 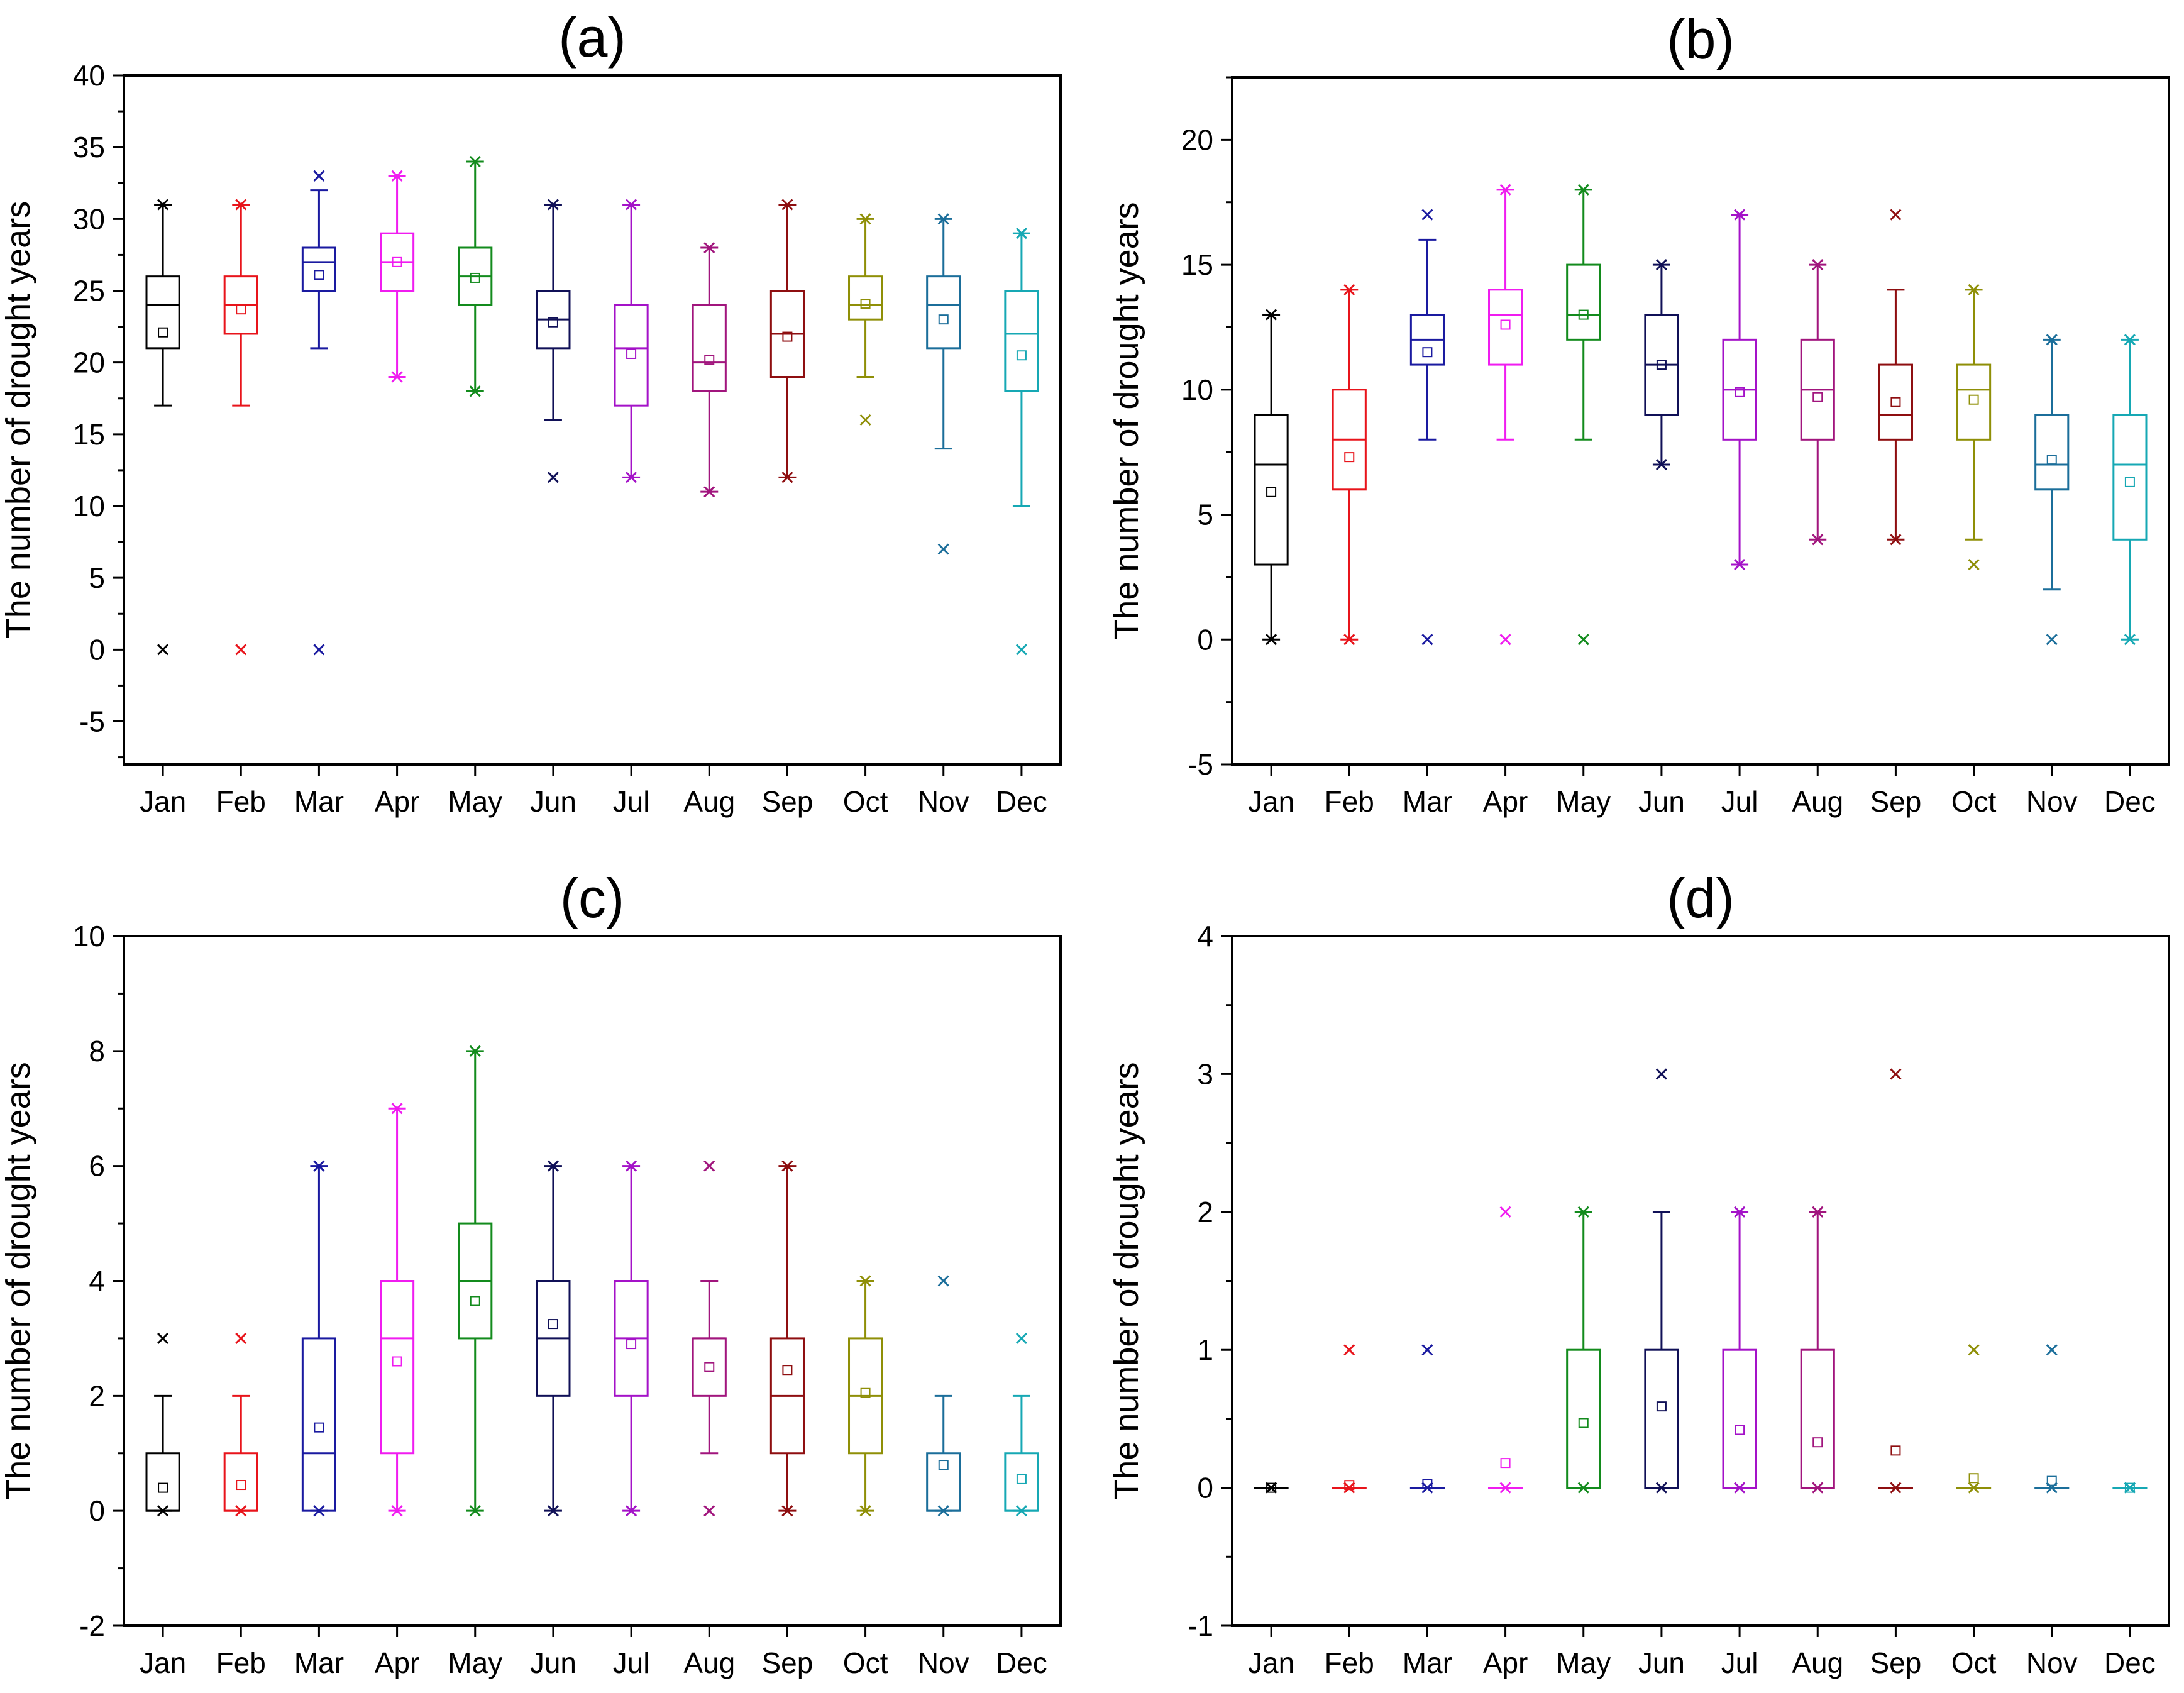 I want to click on x-tick-label: Jan, so click(x=163, y=802).